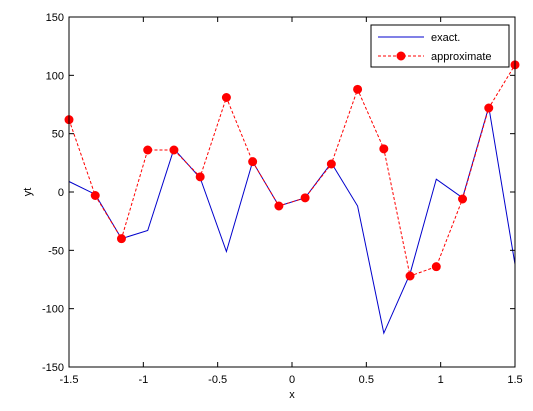  Describe the element at coordinates (56, 251) in the screenshot. I see `y-tick-label: -50` at that location.